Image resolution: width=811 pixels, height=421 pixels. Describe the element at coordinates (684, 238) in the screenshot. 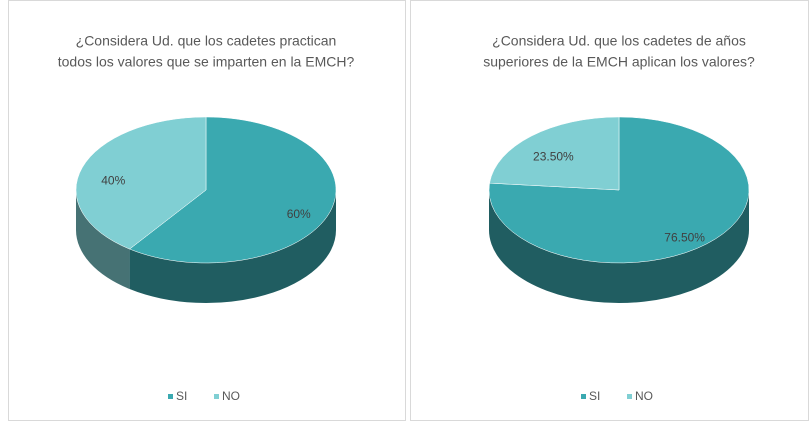

I see `data-label: 76.50%` at that location.